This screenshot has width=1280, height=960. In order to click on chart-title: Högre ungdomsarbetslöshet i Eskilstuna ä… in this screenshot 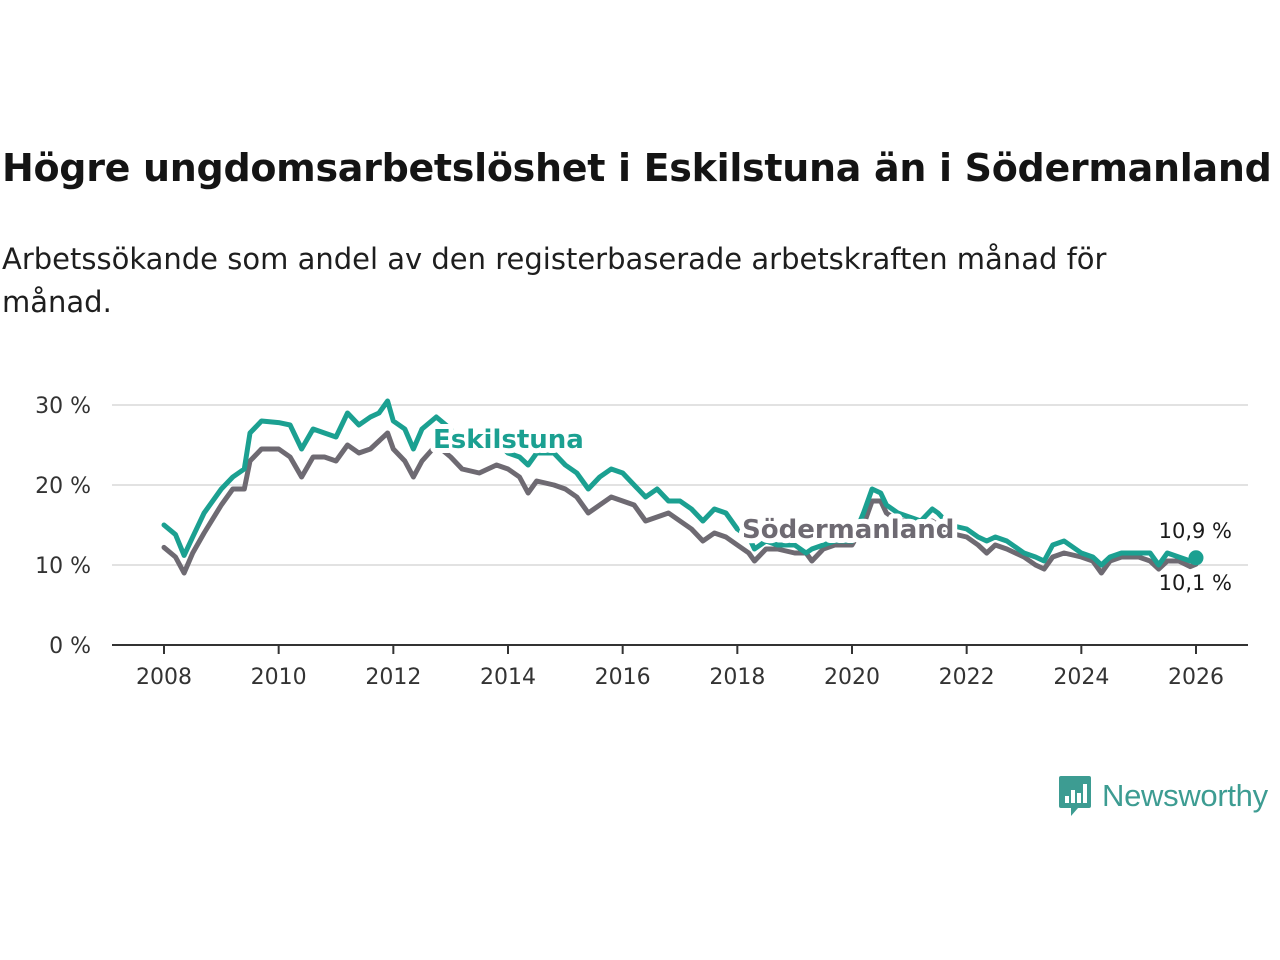, I will do `click(637, 168)`.